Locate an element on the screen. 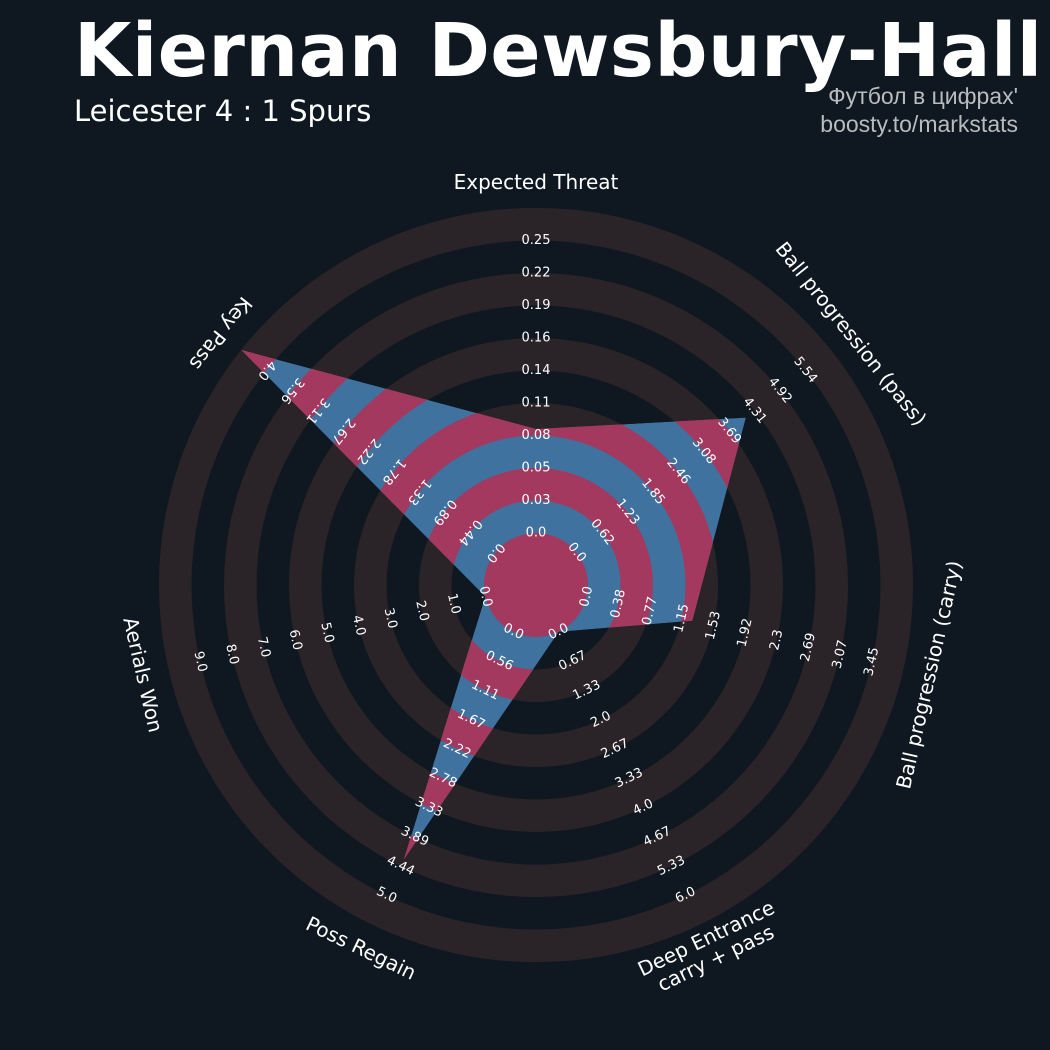 The width and height of the screenshot is (1050, 1050). tick-label: 2.69 is located at coordinates (808, 647).